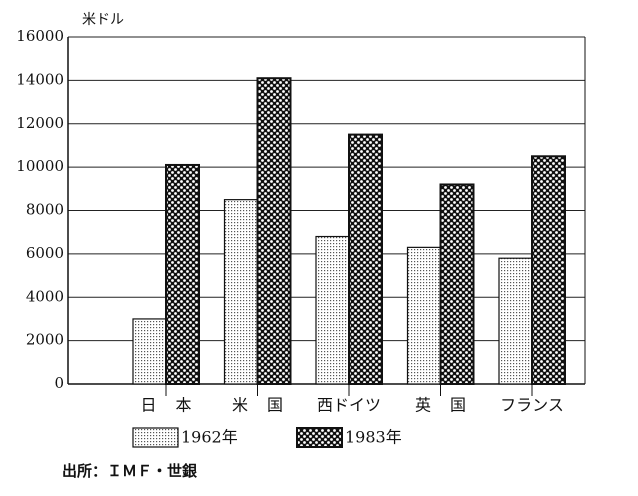 This screenshot has height=496, width=638. Describe the element at coordinates (40, 36) in the screenshot. I see `y-tick-label: 16000` at that location.